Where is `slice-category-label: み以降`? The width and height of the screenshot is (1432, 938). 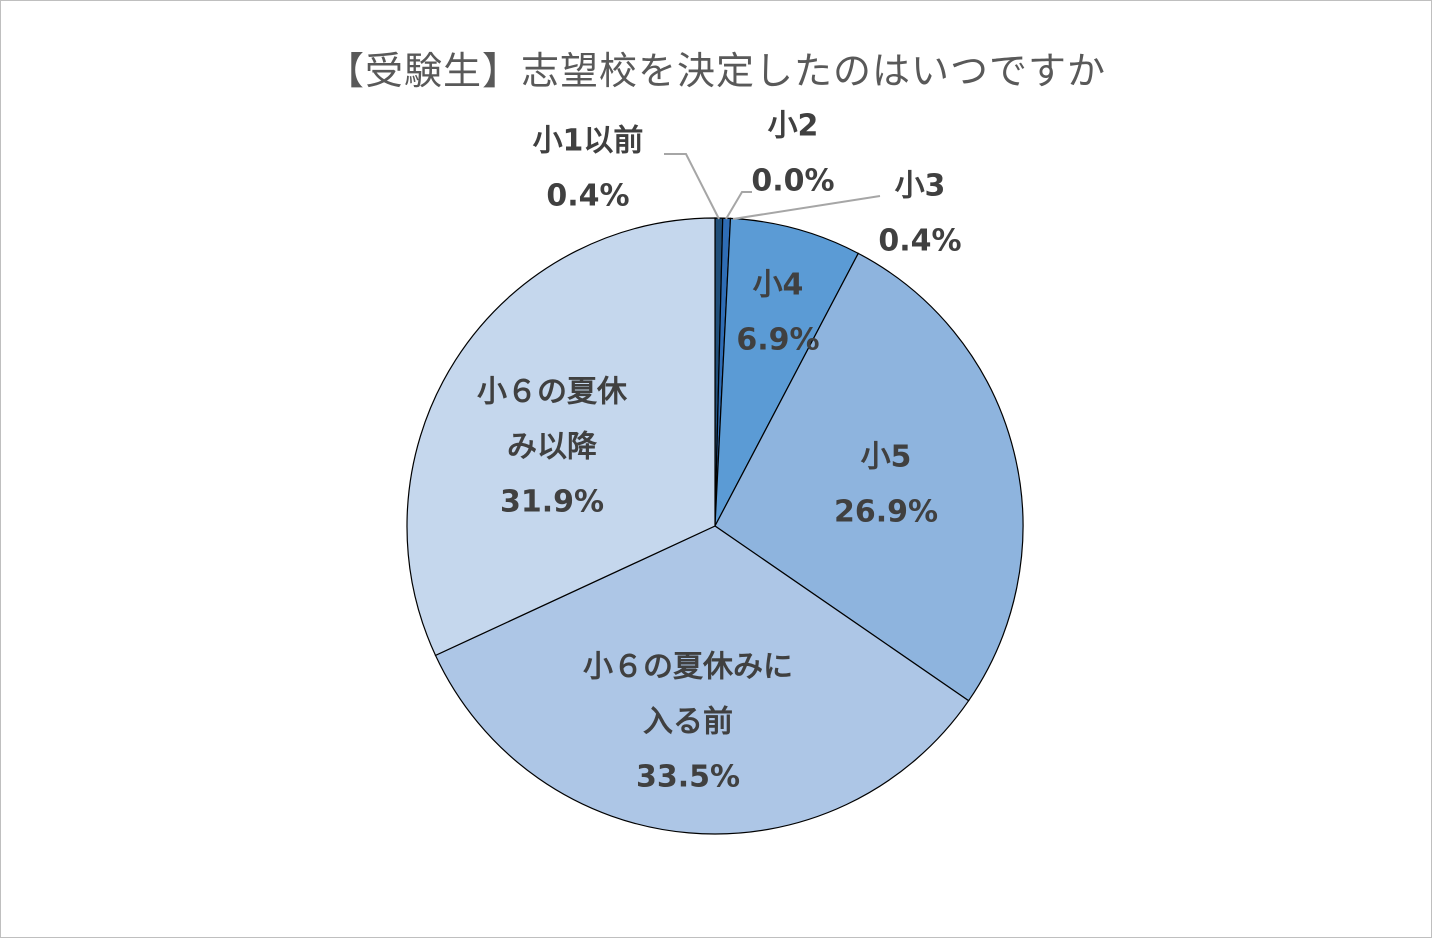 slice-category-label: み以降 is located at coordinates (552, 447).